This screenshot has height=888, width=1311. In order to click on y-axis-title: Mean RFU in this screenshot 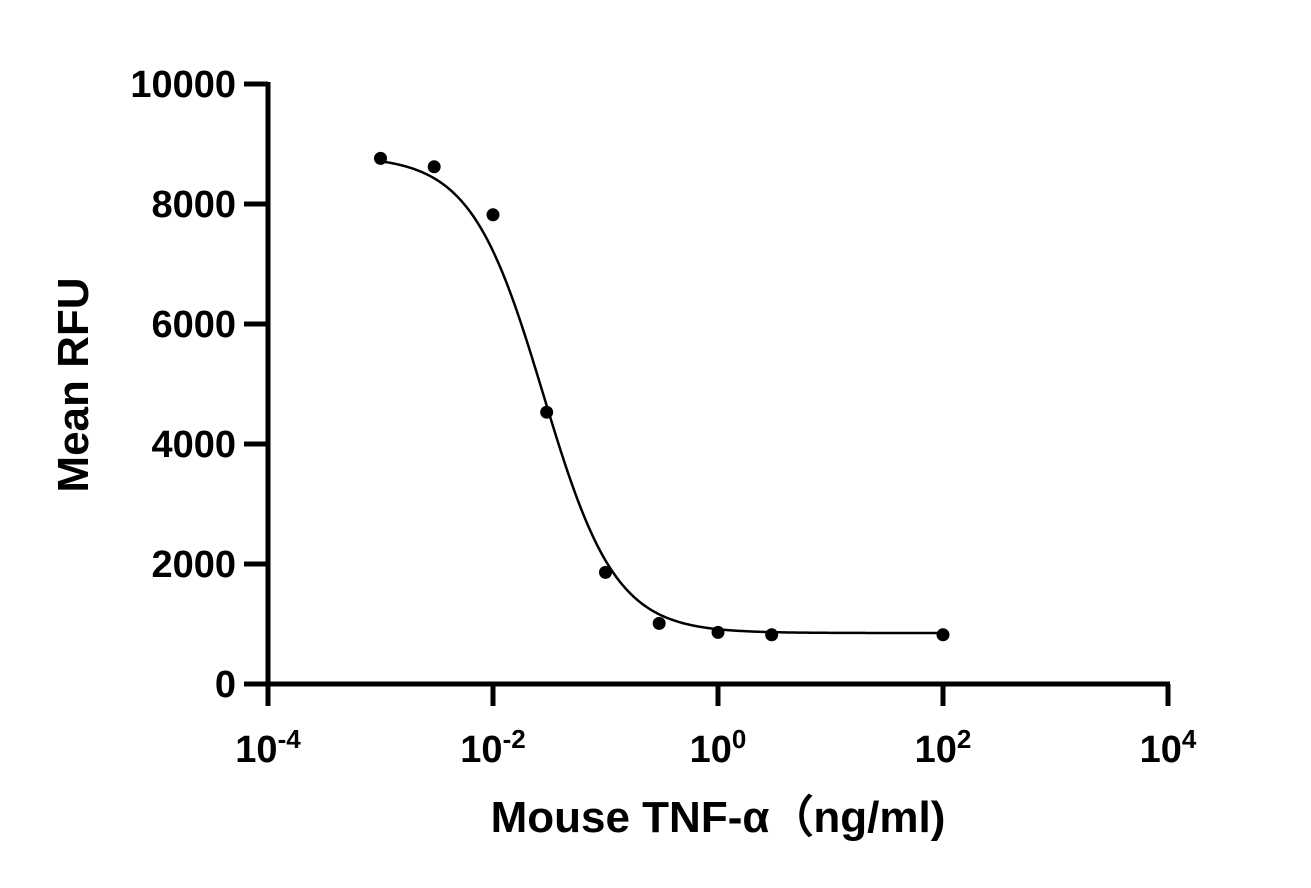, I will do `click(73, 384)`.